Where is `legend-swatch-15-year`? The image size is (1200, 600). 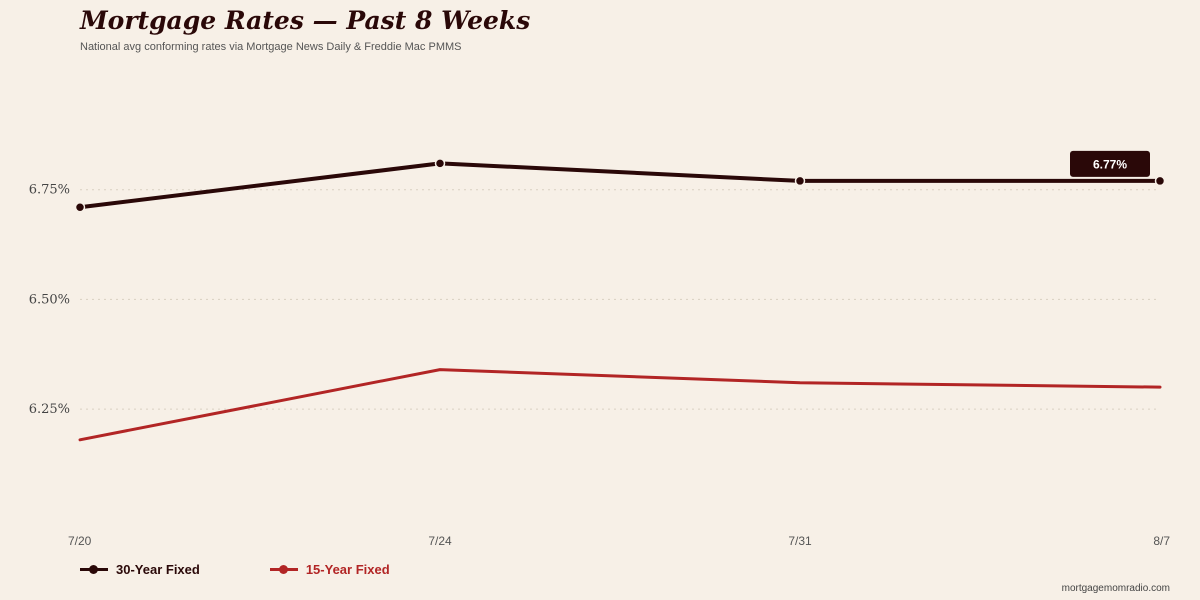
legend-swatch-15-year is located at coordinates (283, 569).